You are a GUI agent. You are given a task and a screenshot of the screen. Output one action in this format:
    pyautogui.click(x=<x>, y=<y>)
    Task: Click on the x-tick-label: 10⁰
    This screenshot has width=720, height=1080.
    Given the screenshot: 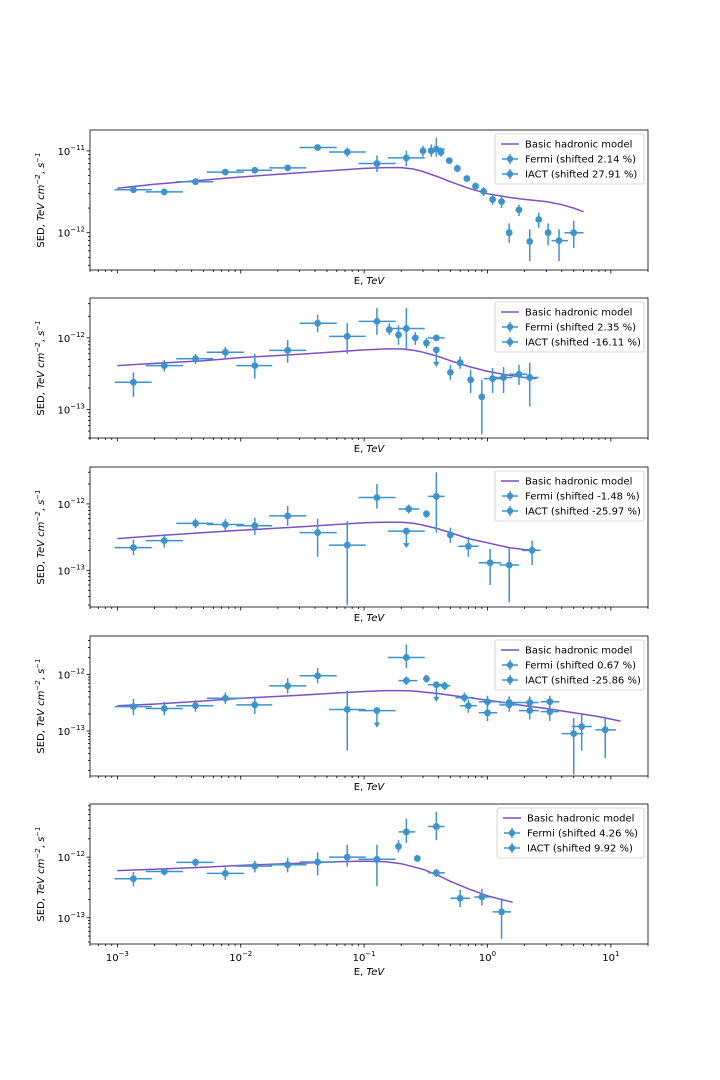 What is the action you would take?
    pyautogui.click(x=487, y=957)
    